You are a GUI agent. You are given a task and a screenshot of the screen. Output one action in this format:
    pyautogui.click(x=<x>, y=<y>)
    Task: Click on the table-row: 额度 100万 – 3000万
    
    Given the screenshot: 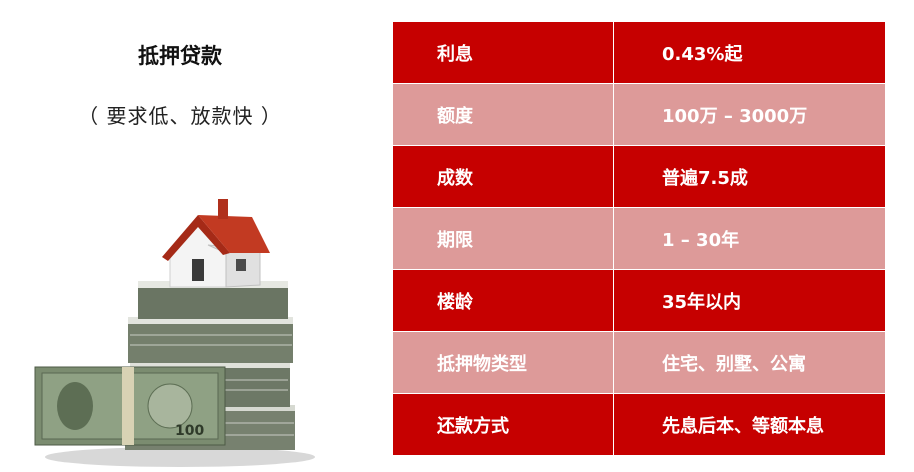 What is the action you would take?
    pyautogui.click(x=639, y=114)
    